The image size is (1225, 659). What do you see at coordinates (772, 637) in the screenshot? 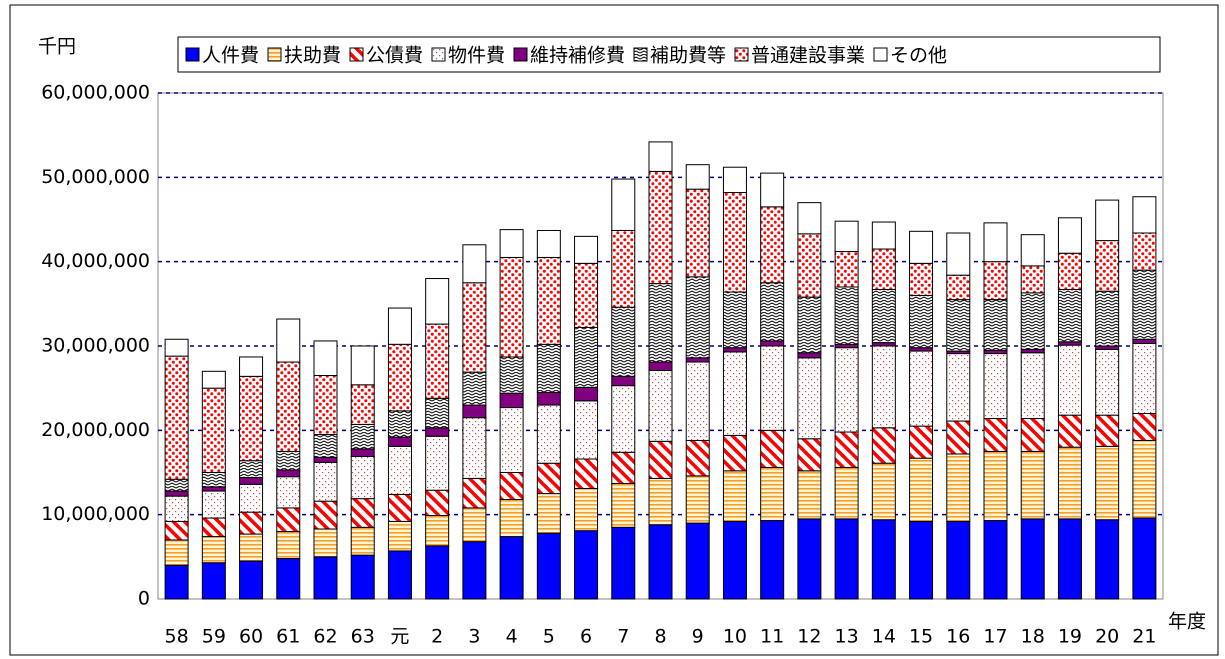
I see `x-tick-label: 11` at bounding box center [772, 637].